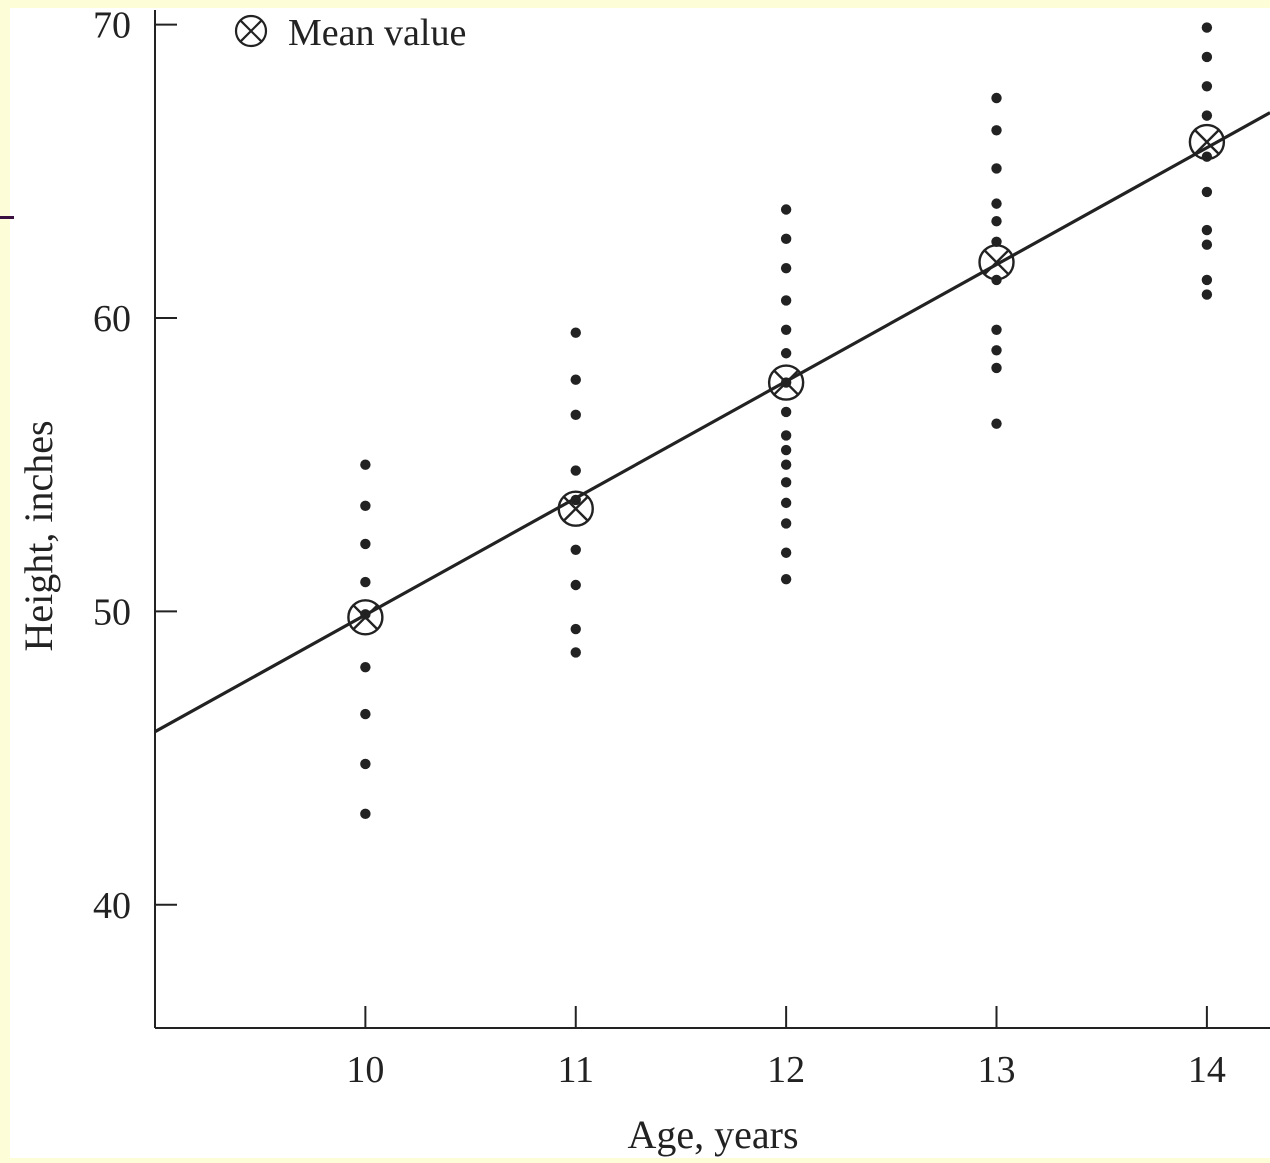 This screenshot has height=1163, width=1270. Describe the element at coordinates (112, 319) in the screenshot. I see `y-tick-label: 60` at that location.